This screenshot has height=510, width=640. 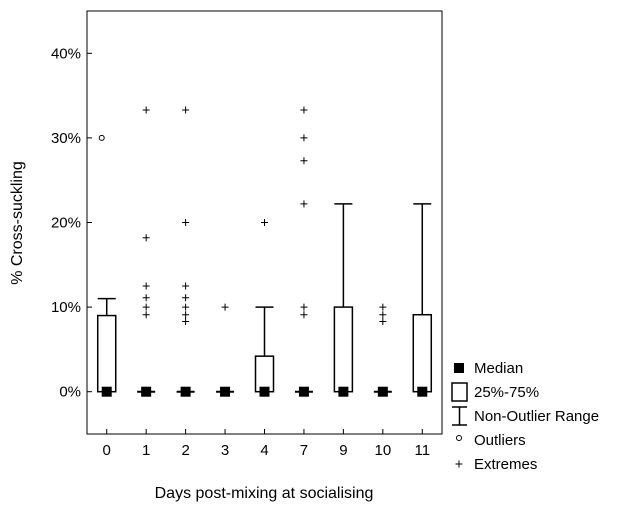 What do you see at coordinates (536, 416) in the screenshot?
I see `legend-label: Non-Outlier Range` at bounding box center [536, 416].